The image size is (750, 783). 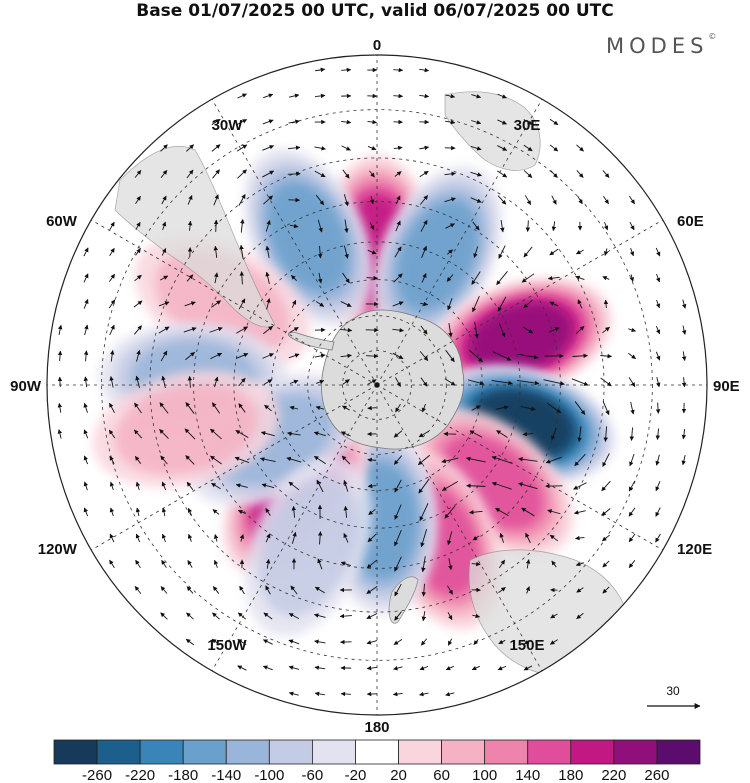 I want to click on latitude-circle, so click(x=377, y=385).